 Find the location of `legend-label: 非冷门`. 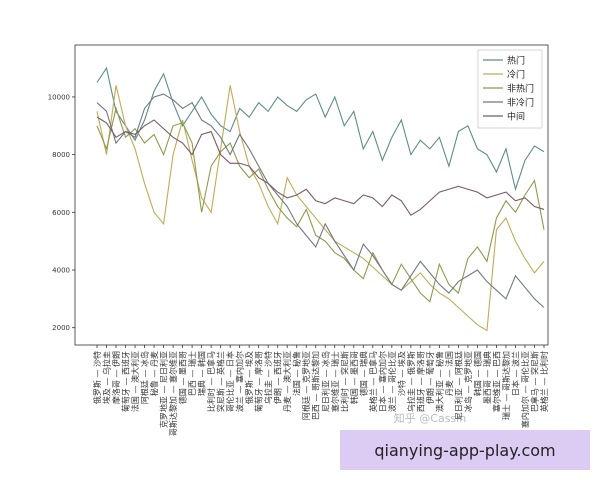

legend-label: 非冷门 is located at coordinates (520, 103).